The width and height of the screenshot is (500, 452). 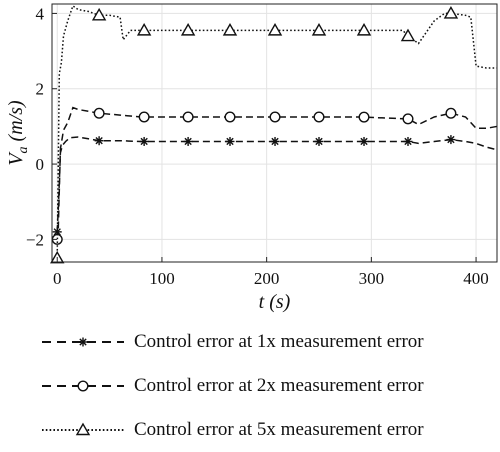 I want to click on y-tick-label: −2, so click(x=35, y=239).